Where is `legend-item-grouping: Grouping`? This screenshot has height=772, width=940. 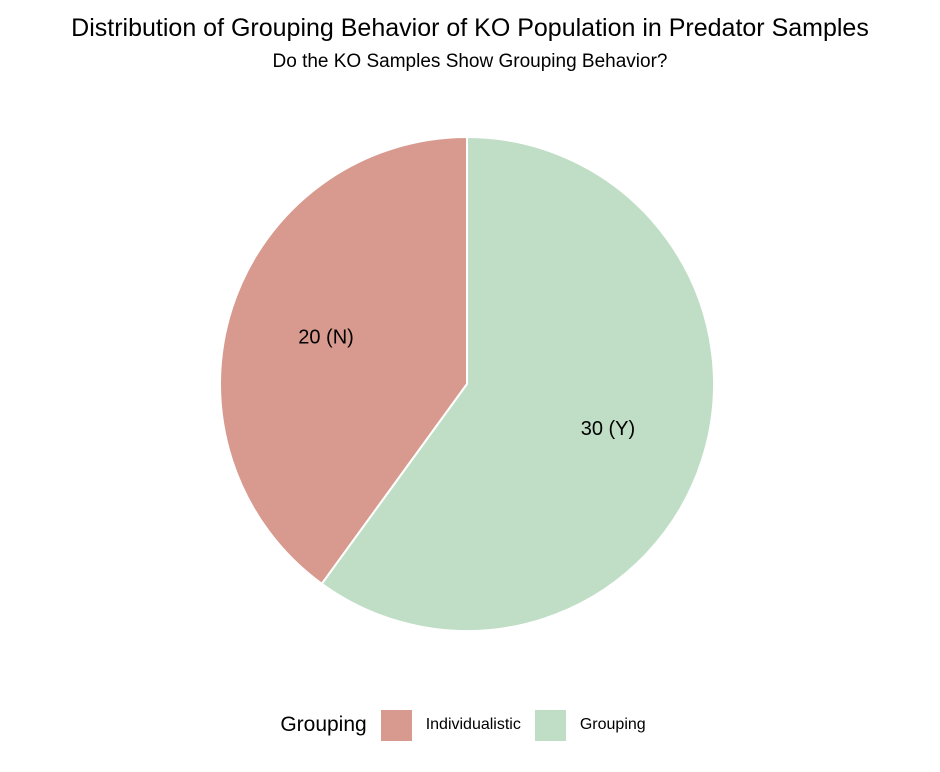 legend-item-grouping: Grouping is located at coordinates (590, 725).